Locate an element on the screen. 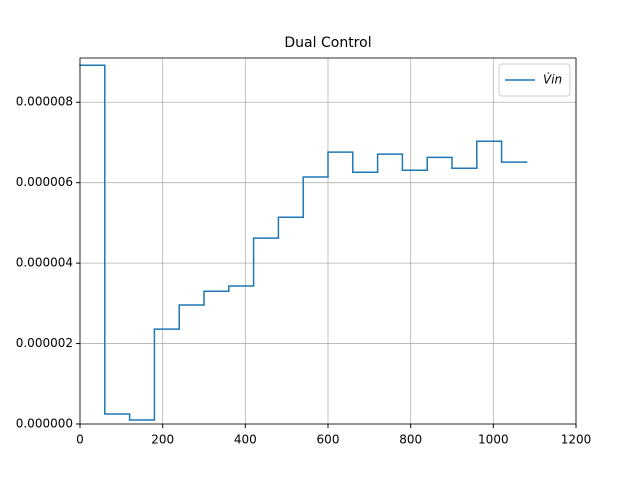 The image size is (640, 484). y-tick-label: 0.000000 is located at coordinates (44, 424).